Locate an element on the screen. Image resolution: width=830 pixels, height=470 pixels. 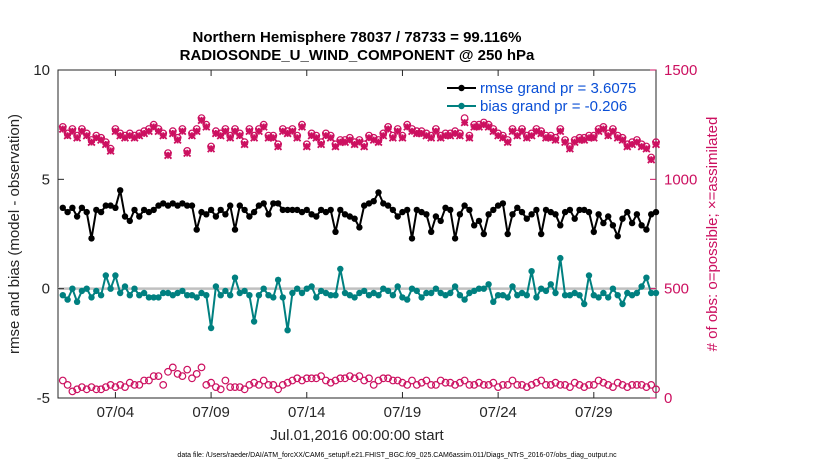
x-tick-label: 07/09 is located at coordinates (211, 412).